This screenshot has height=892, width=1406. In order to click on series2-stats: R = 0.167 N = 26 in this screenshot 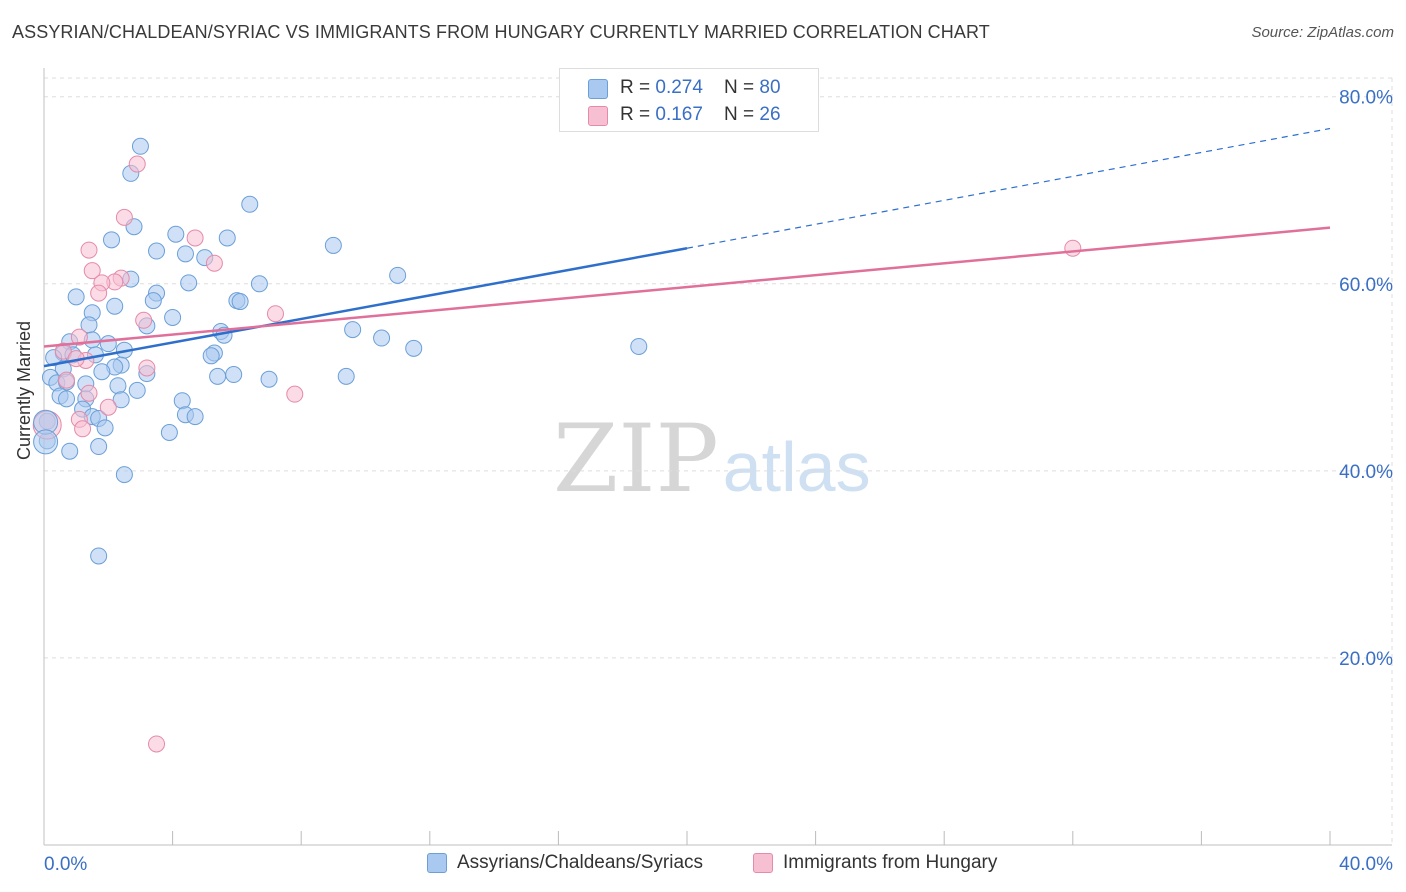, I will do `click(700, 115)`.